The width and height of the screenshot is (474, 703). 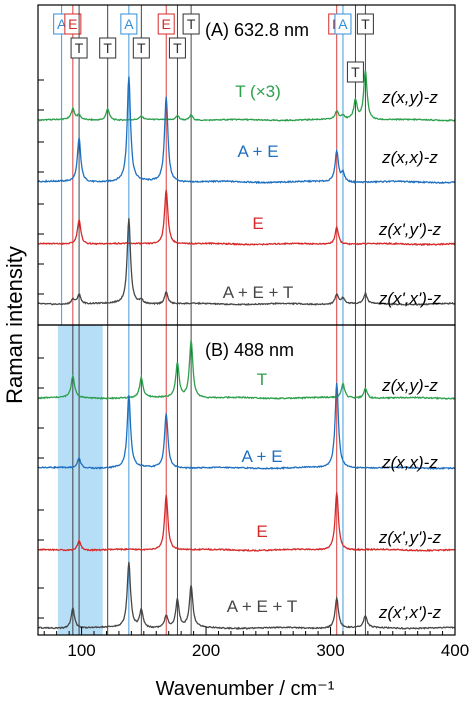 I want to click on panel-label: (A) 632.8 nm, so click(x=257, y=30).